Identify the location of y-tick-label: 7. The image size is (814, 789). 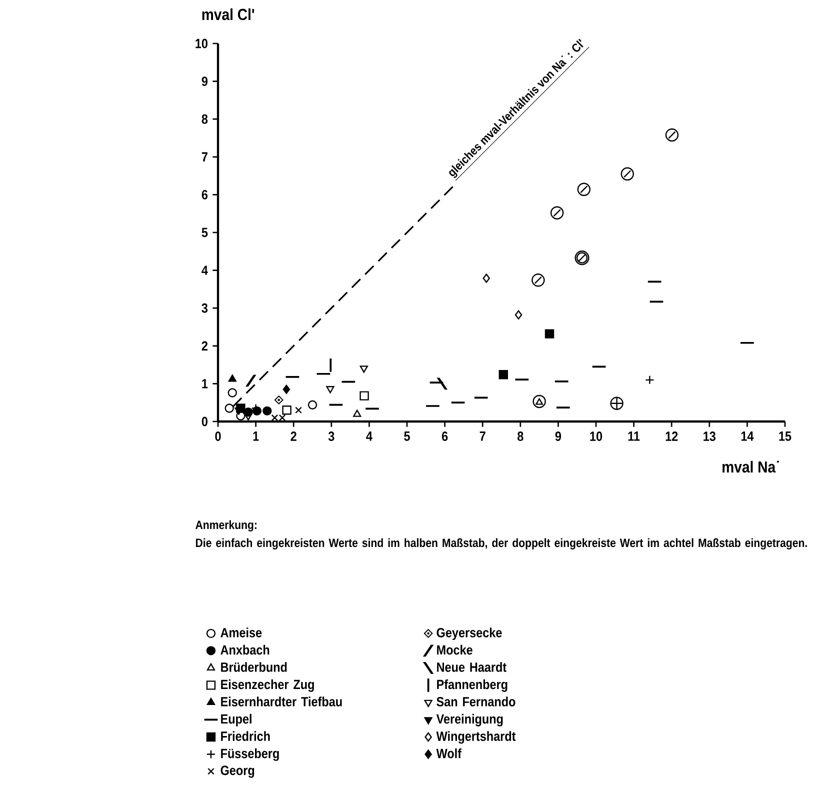
(205, 157).